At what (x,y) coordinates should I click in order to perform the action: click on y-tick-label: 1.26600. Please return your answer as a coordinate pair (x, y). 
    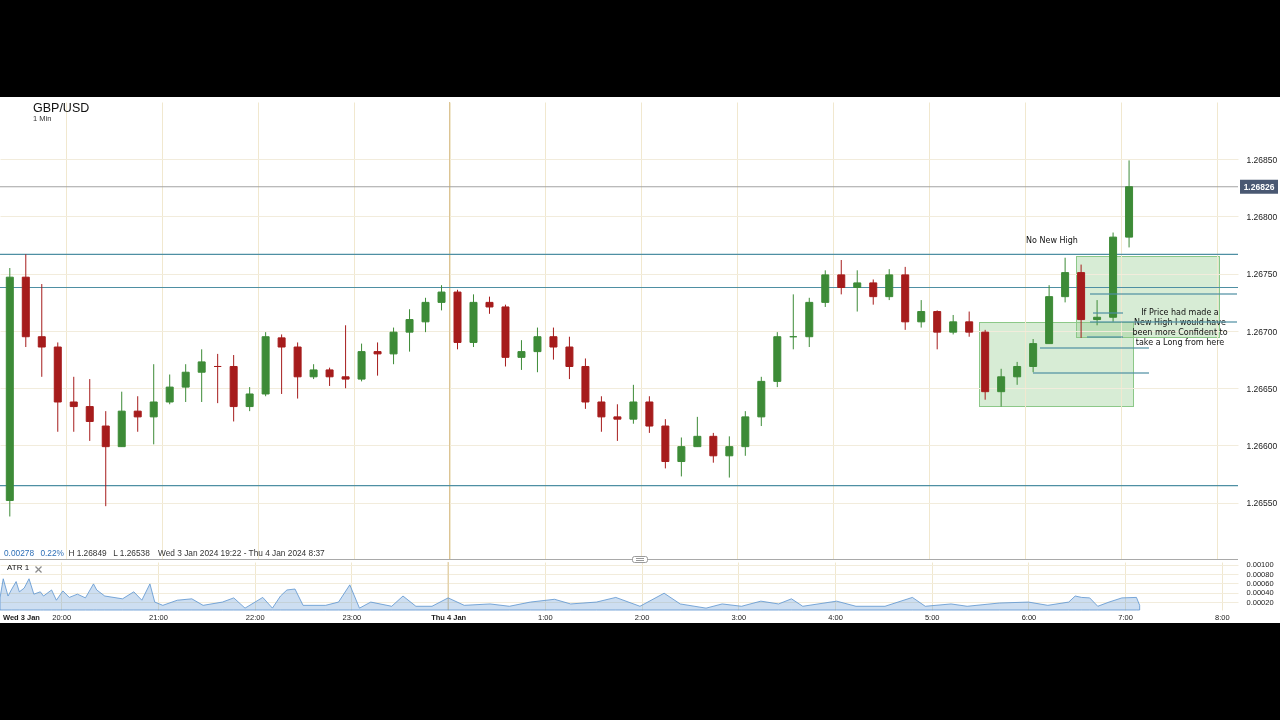
    Looking at the image, I should click on (1262, 446).